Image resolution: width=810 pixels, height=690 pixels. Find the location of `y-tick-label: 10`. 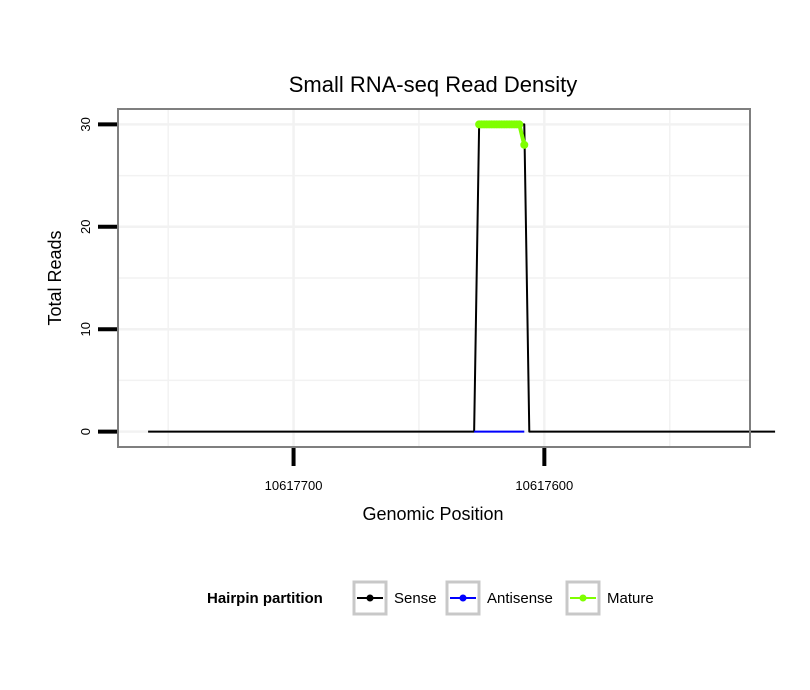

y-tick-label: 10 is located at coordinates (85, 329).